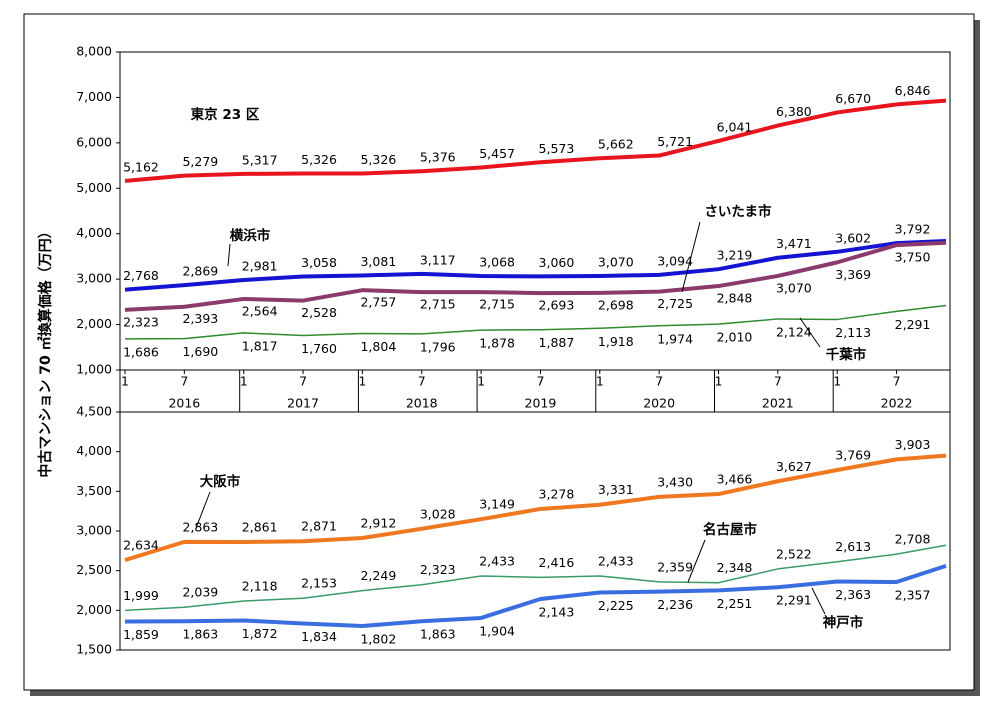  What do you see at coordinates (378, 575) in the screenshot?
I see `value-label: 2,249` at bounding box center [378, 575].